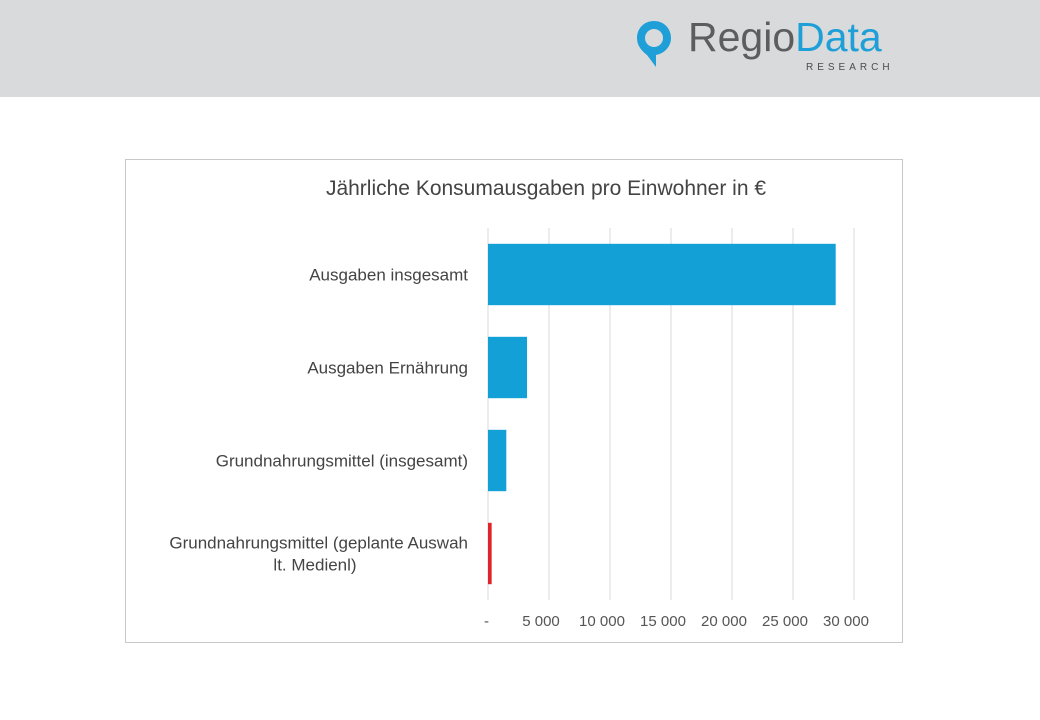  What do you see at coordinates (846, 621) in the screenshot?
I see `x-tick-label: 30 000` at bounding box center [846, 621].